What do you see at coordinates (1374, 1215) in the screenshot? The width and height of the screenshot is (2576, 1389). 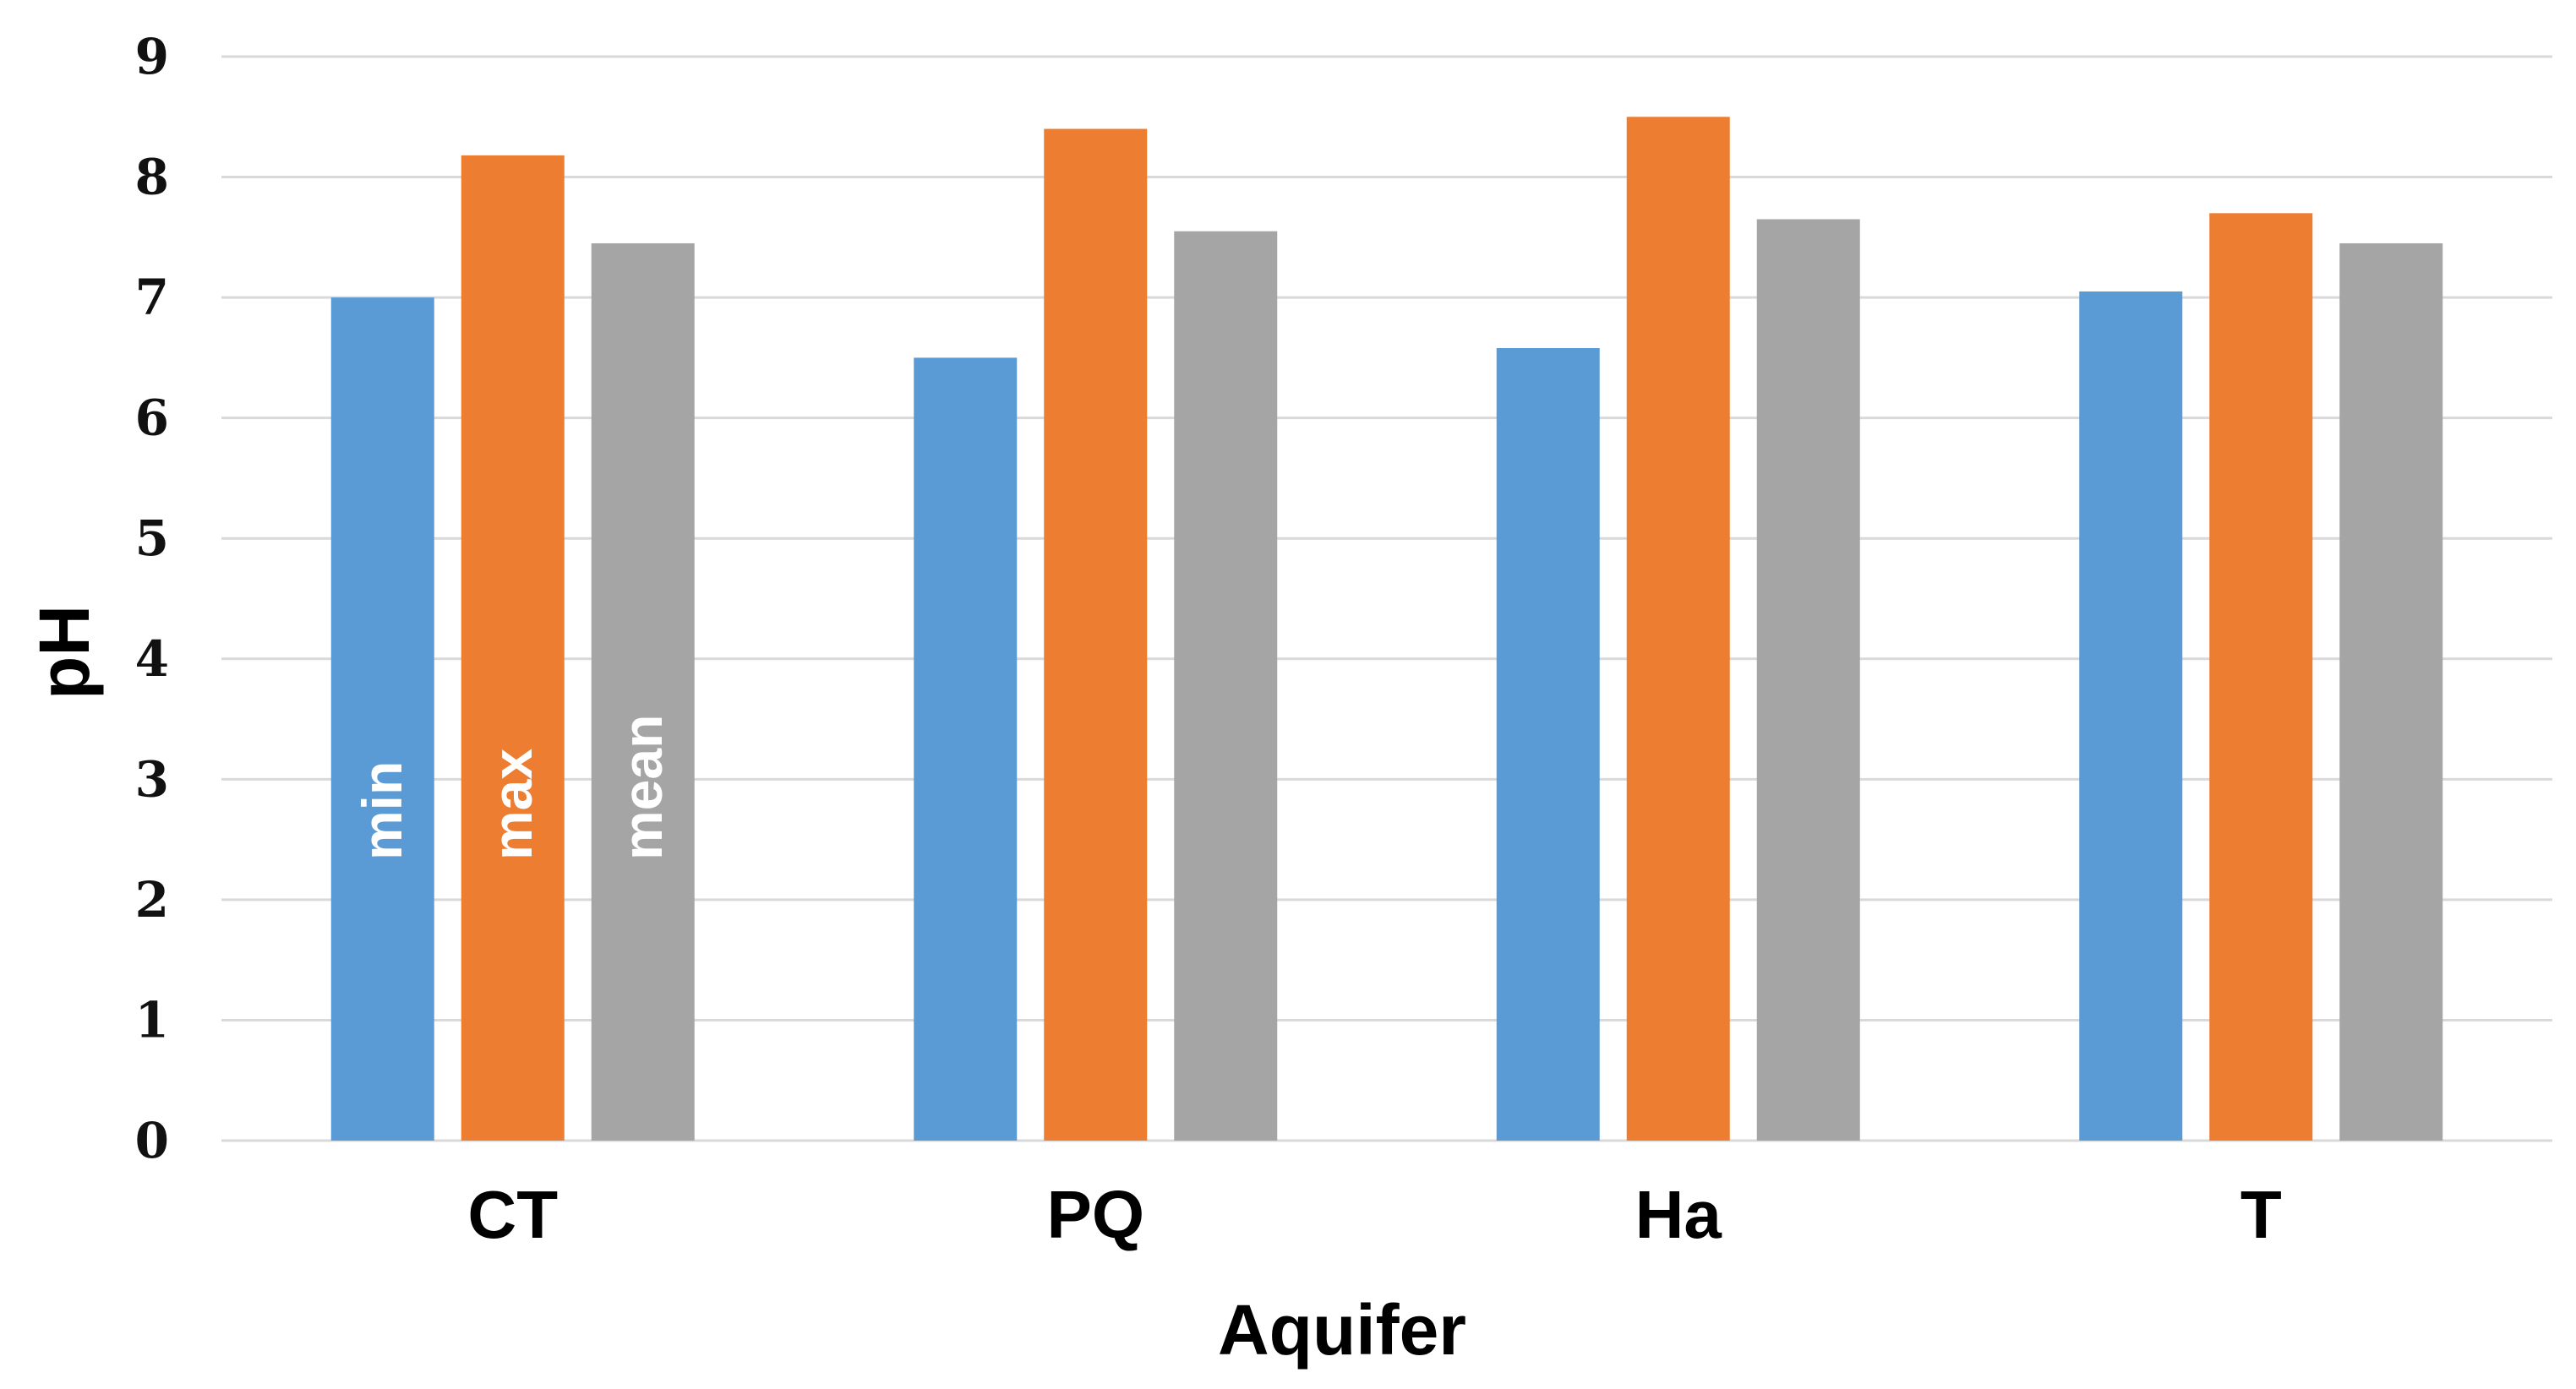 I see `x-axis-ticks: CT PQ Ha T` at bounding box center [1374, 1215].